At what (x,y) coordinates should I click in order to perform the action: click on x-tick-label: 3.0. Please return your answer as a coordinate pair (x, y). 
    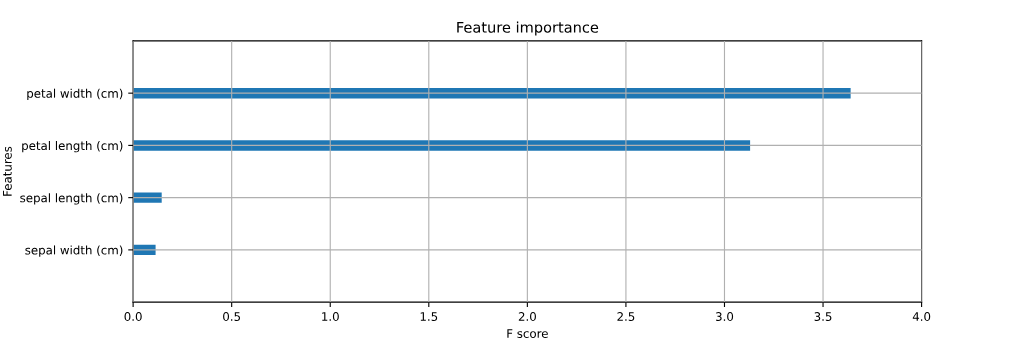
    Looking at the image, I should click on (724, 316).